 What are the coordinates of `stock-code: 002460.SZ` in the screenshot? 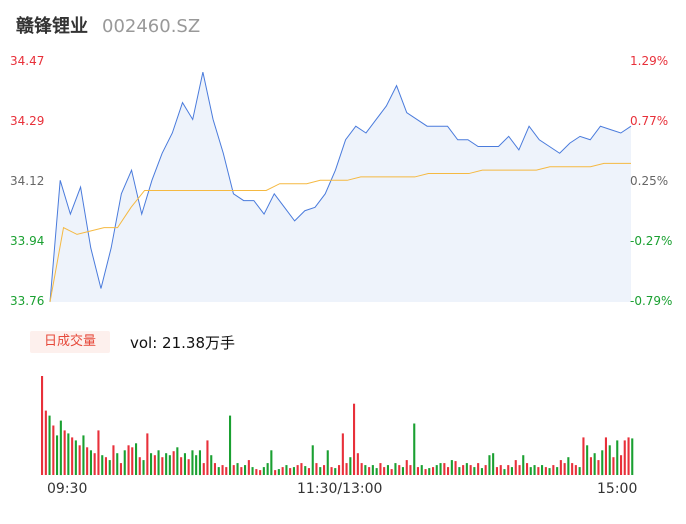 It's located at (151, 26).